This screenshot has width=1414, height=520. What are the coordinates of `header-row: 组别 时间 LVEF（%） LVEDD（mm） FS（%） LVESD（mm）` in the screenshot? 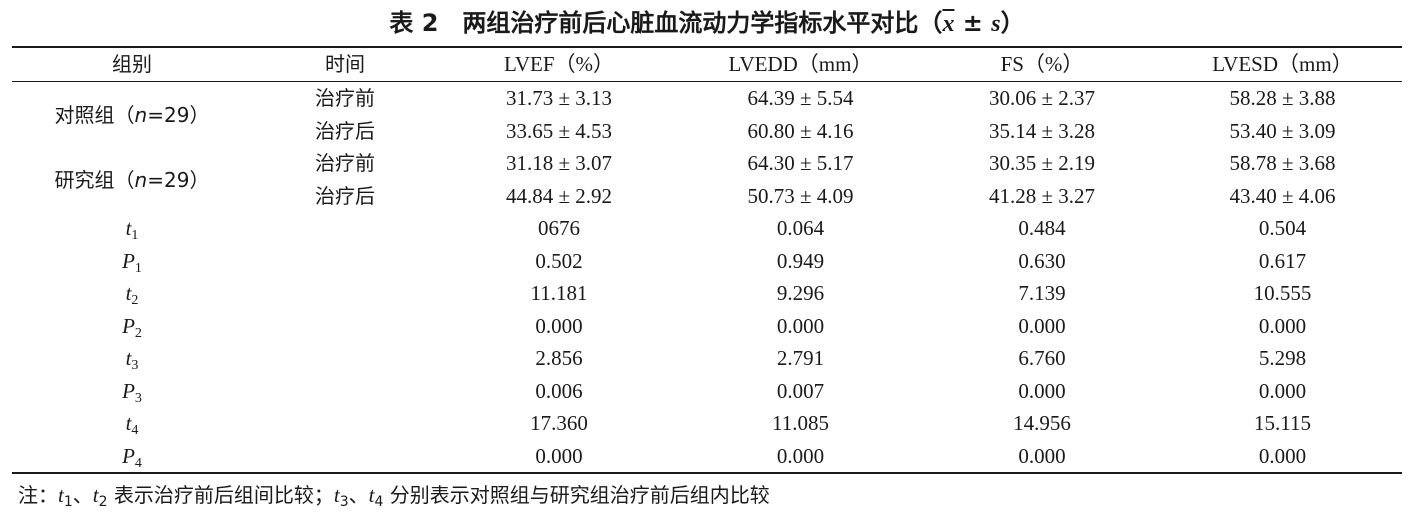 It's located at (707, 64).